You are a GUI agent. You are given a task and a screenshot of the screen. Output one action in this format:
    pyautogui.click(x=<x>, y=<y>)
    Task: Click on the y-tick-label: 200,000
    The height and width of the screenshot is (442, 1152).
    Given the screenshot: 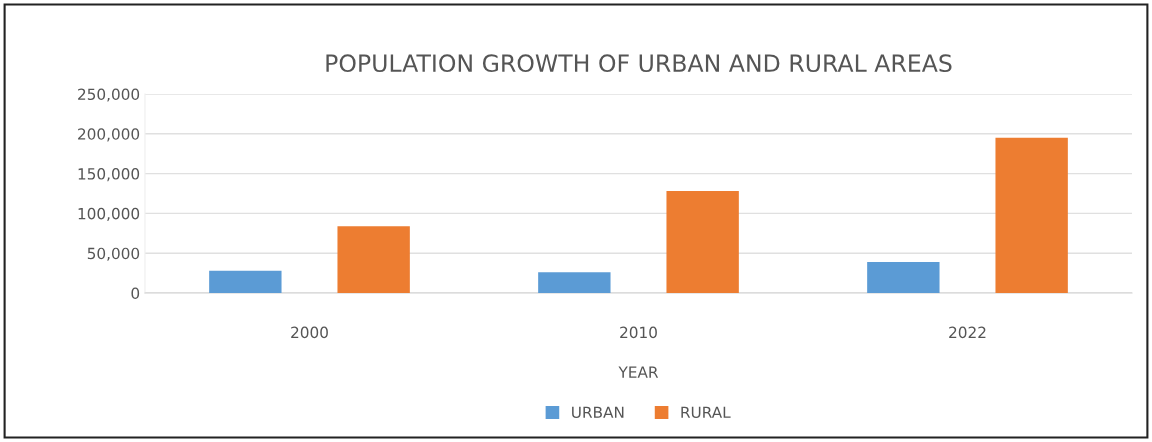 What is the action you would take?
    pyautogui.click(x=109, y=135)
    